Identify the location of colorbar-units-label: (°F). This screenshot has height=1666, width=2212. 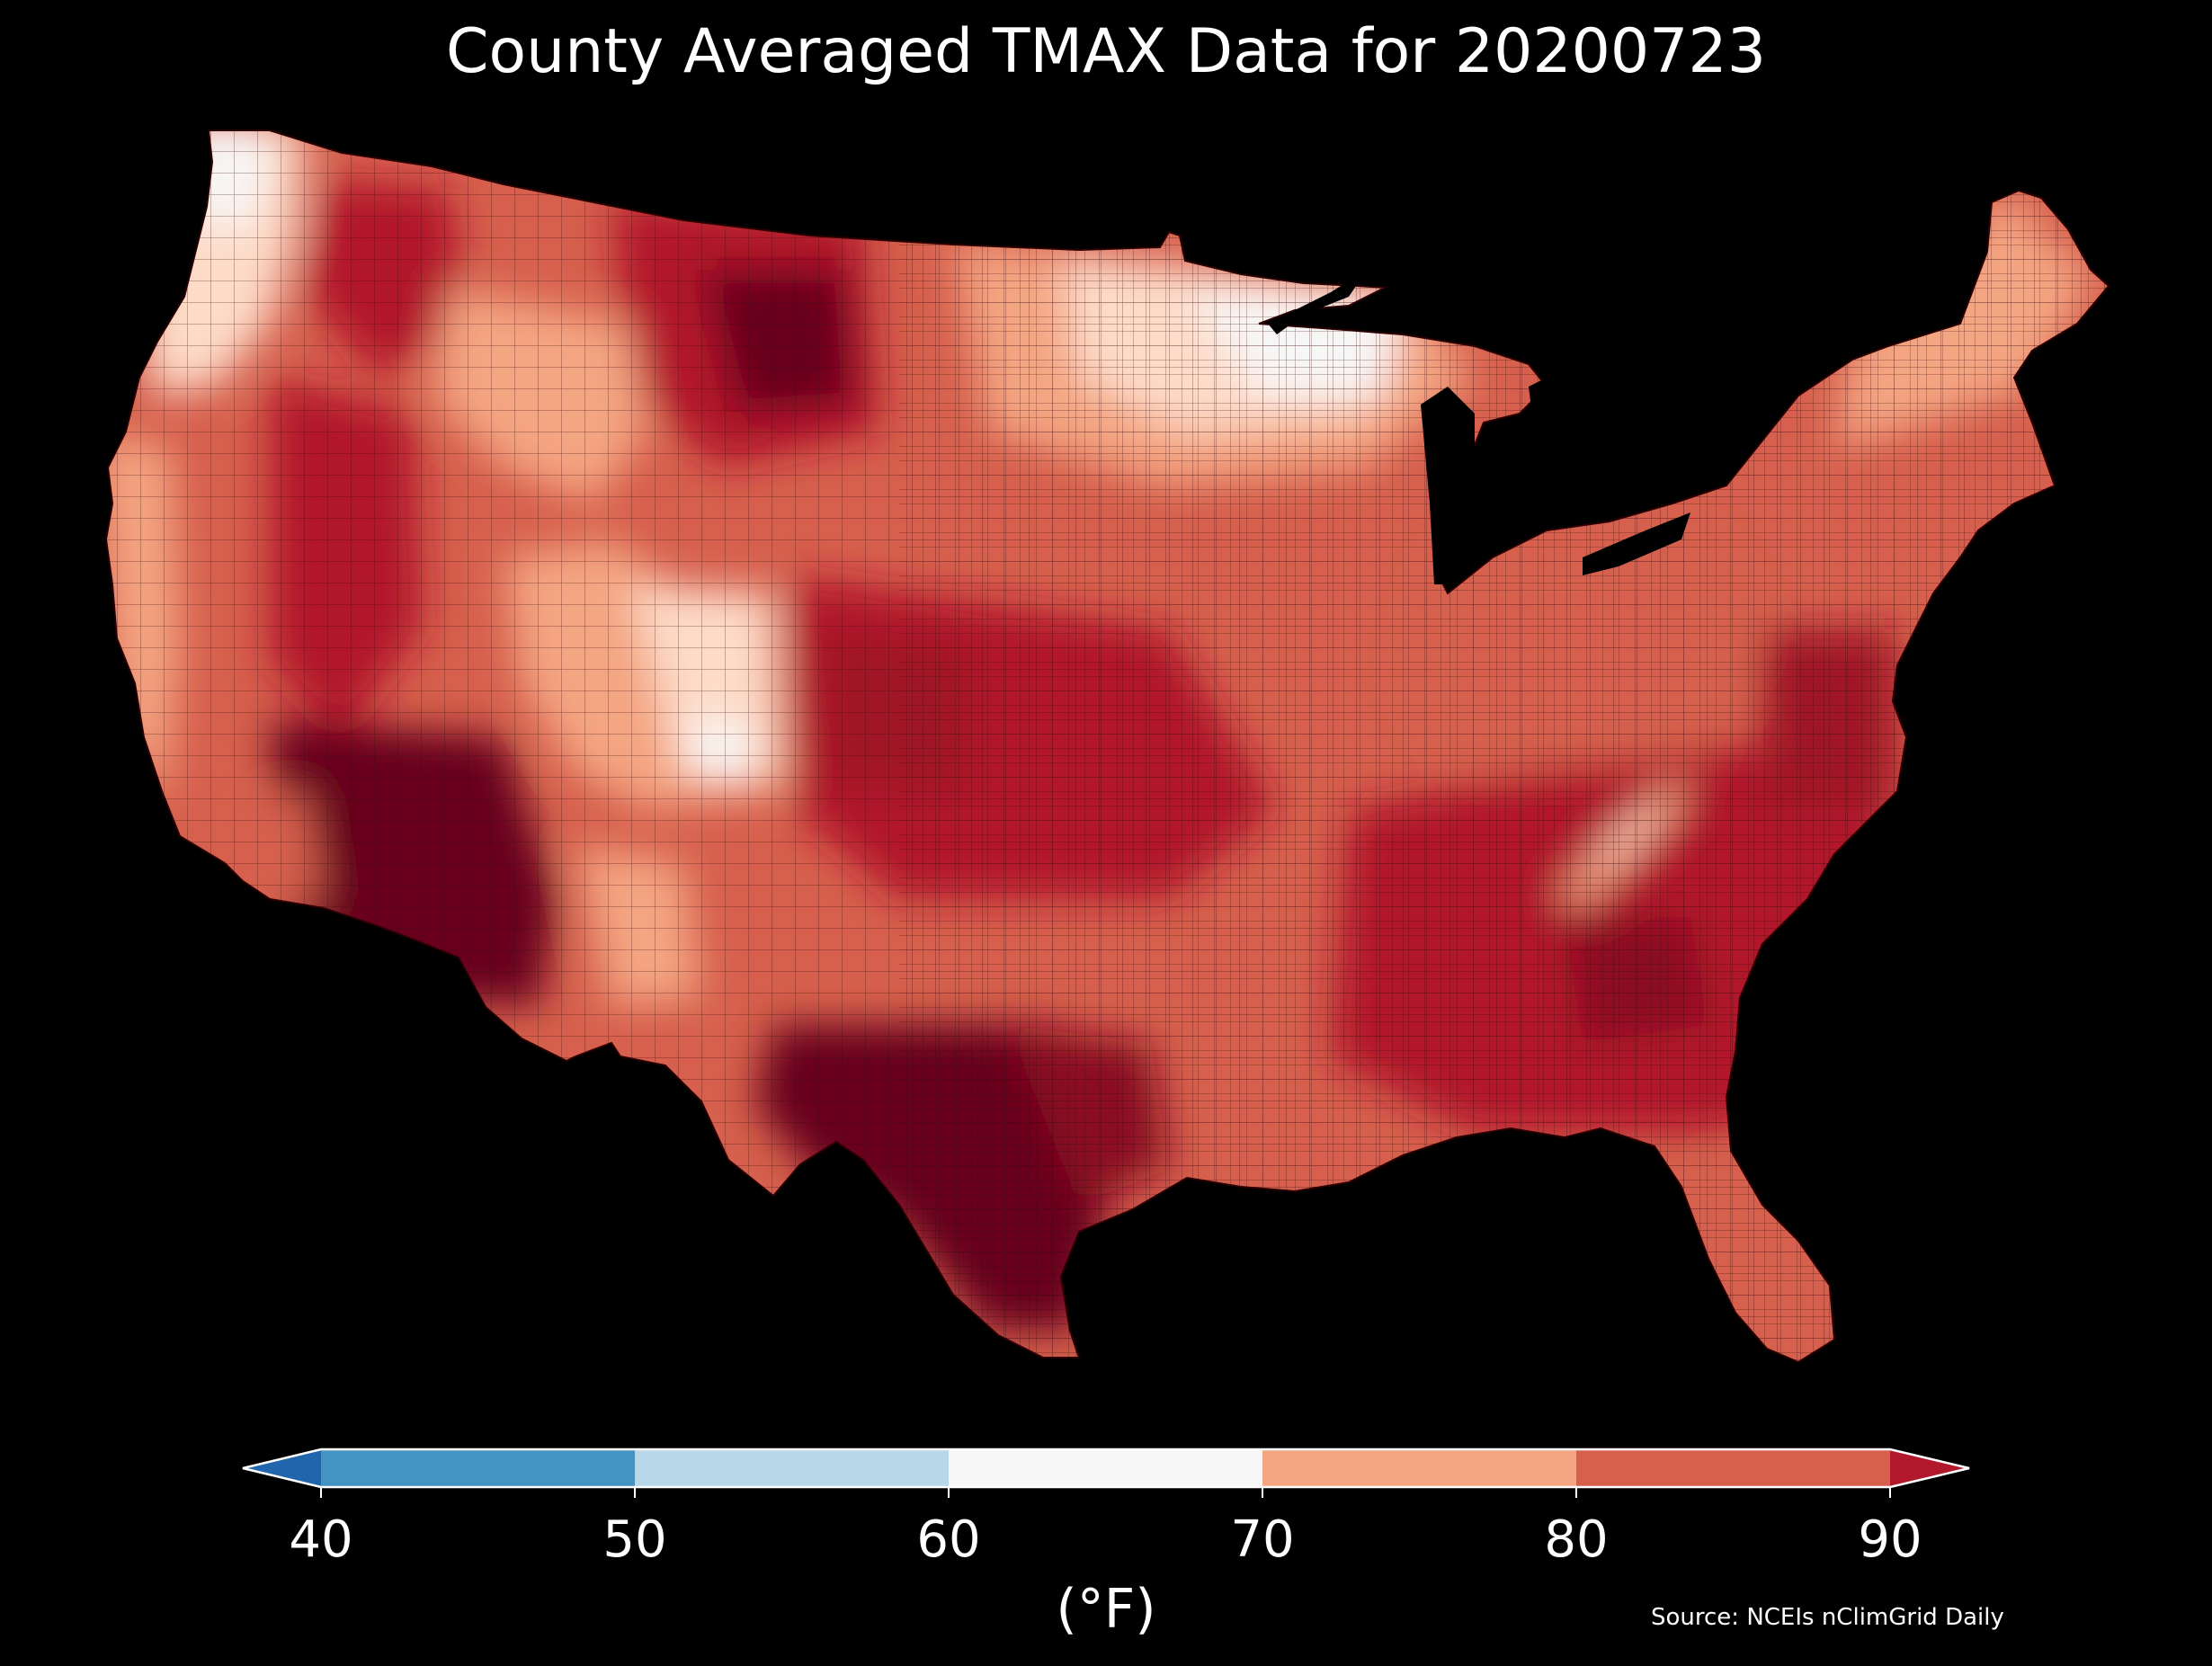
(1106, 1610).